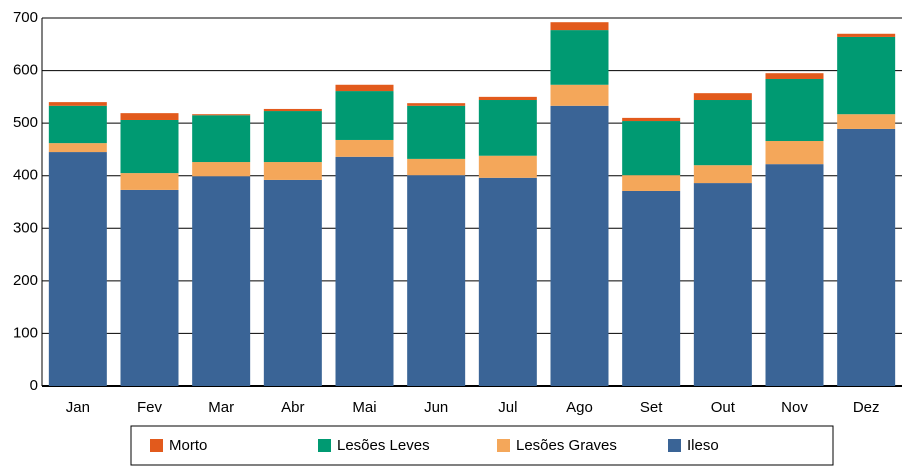  Describe the element at coordinates (651, 407) in the screenshot. I see `x-tick-label: Set` at that location.